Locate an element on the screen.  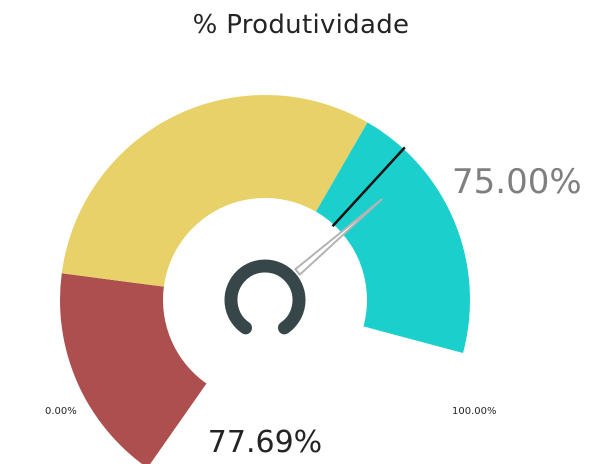
gauge-min-label: 0.00% is located at coordinates (61, 411).